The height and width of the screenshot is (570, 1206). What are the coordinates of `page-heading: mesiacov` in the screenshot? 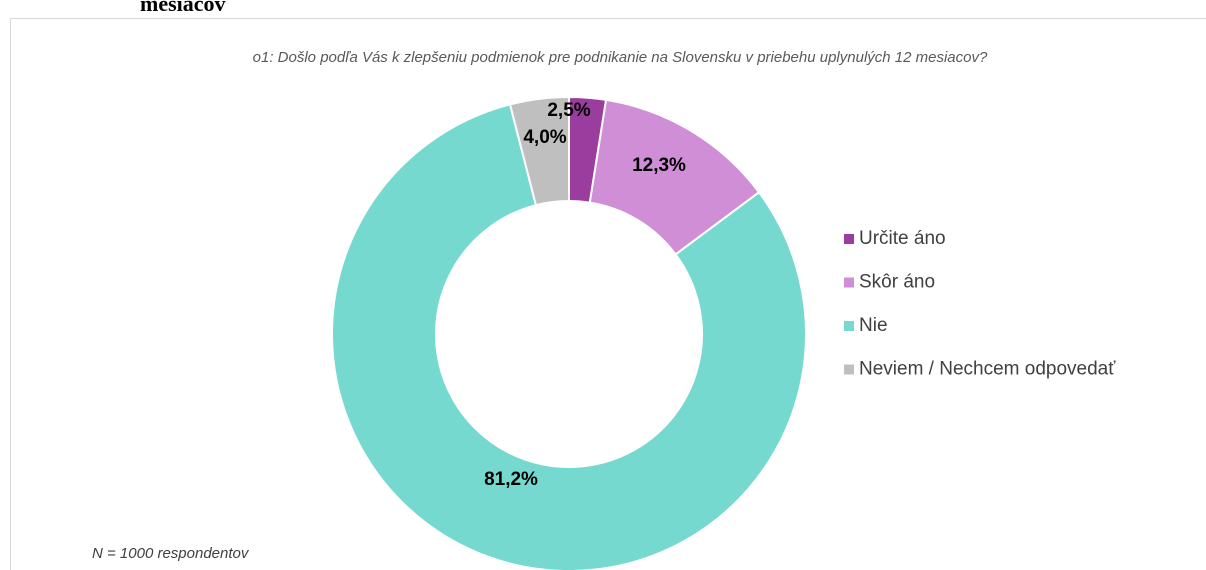 It's located at (183, 8).